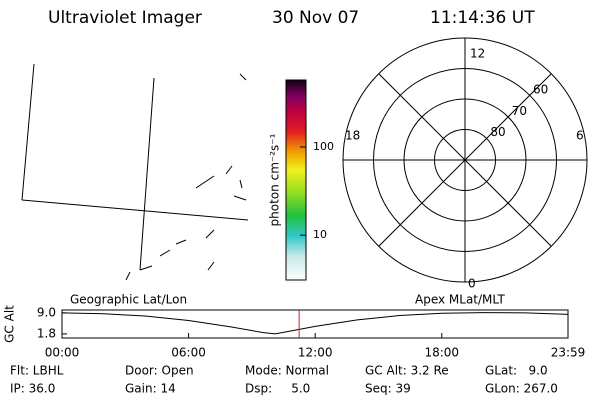 This screenshot has height=400, width=600. I want to click on lat-label: 70, so click(519, 111).